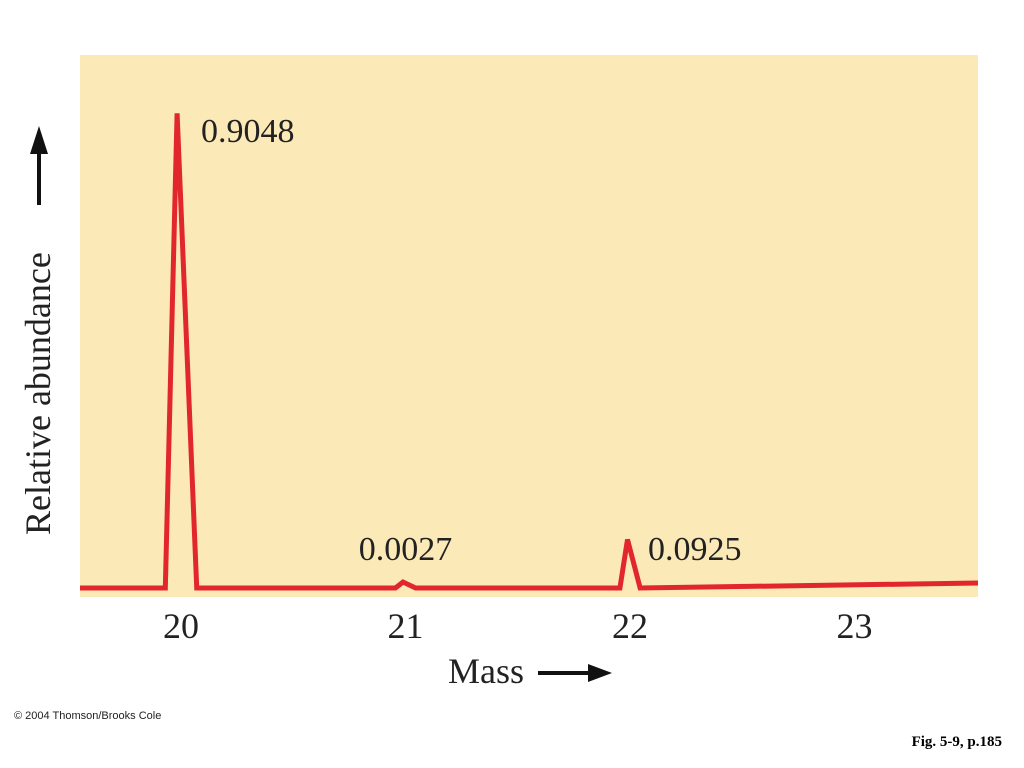 The height and width of the screenshot is (768, 1024). Describe the element at coordinates (630, 626) in the screenshot. I see `x-tick-label: 22` at that location.